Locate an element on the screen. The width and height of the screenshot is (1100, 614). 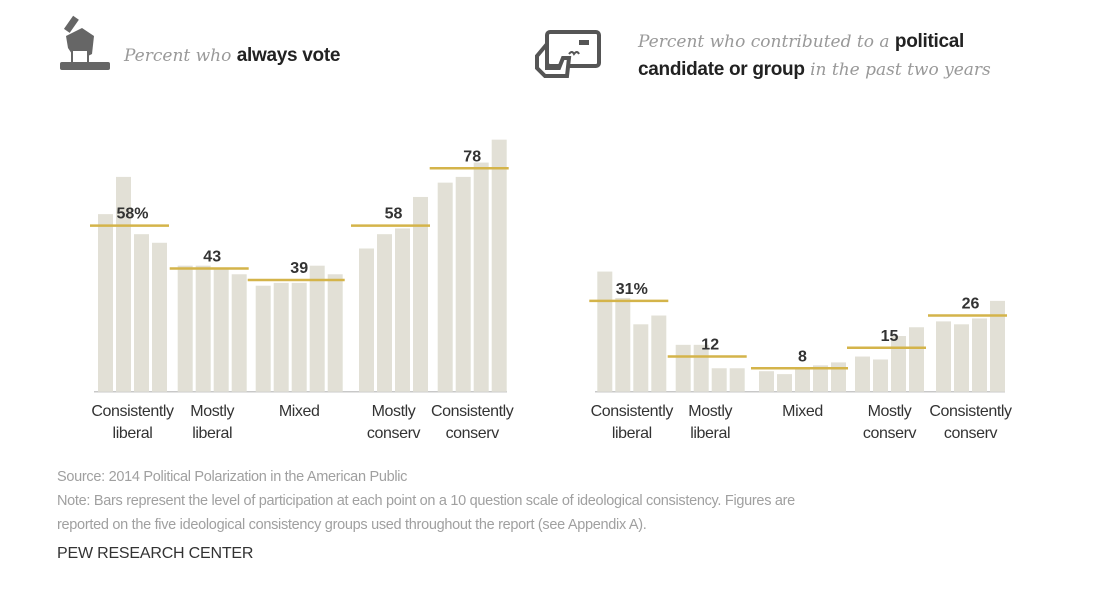
group-average-label: 12 is located at coordinates (710, 345).